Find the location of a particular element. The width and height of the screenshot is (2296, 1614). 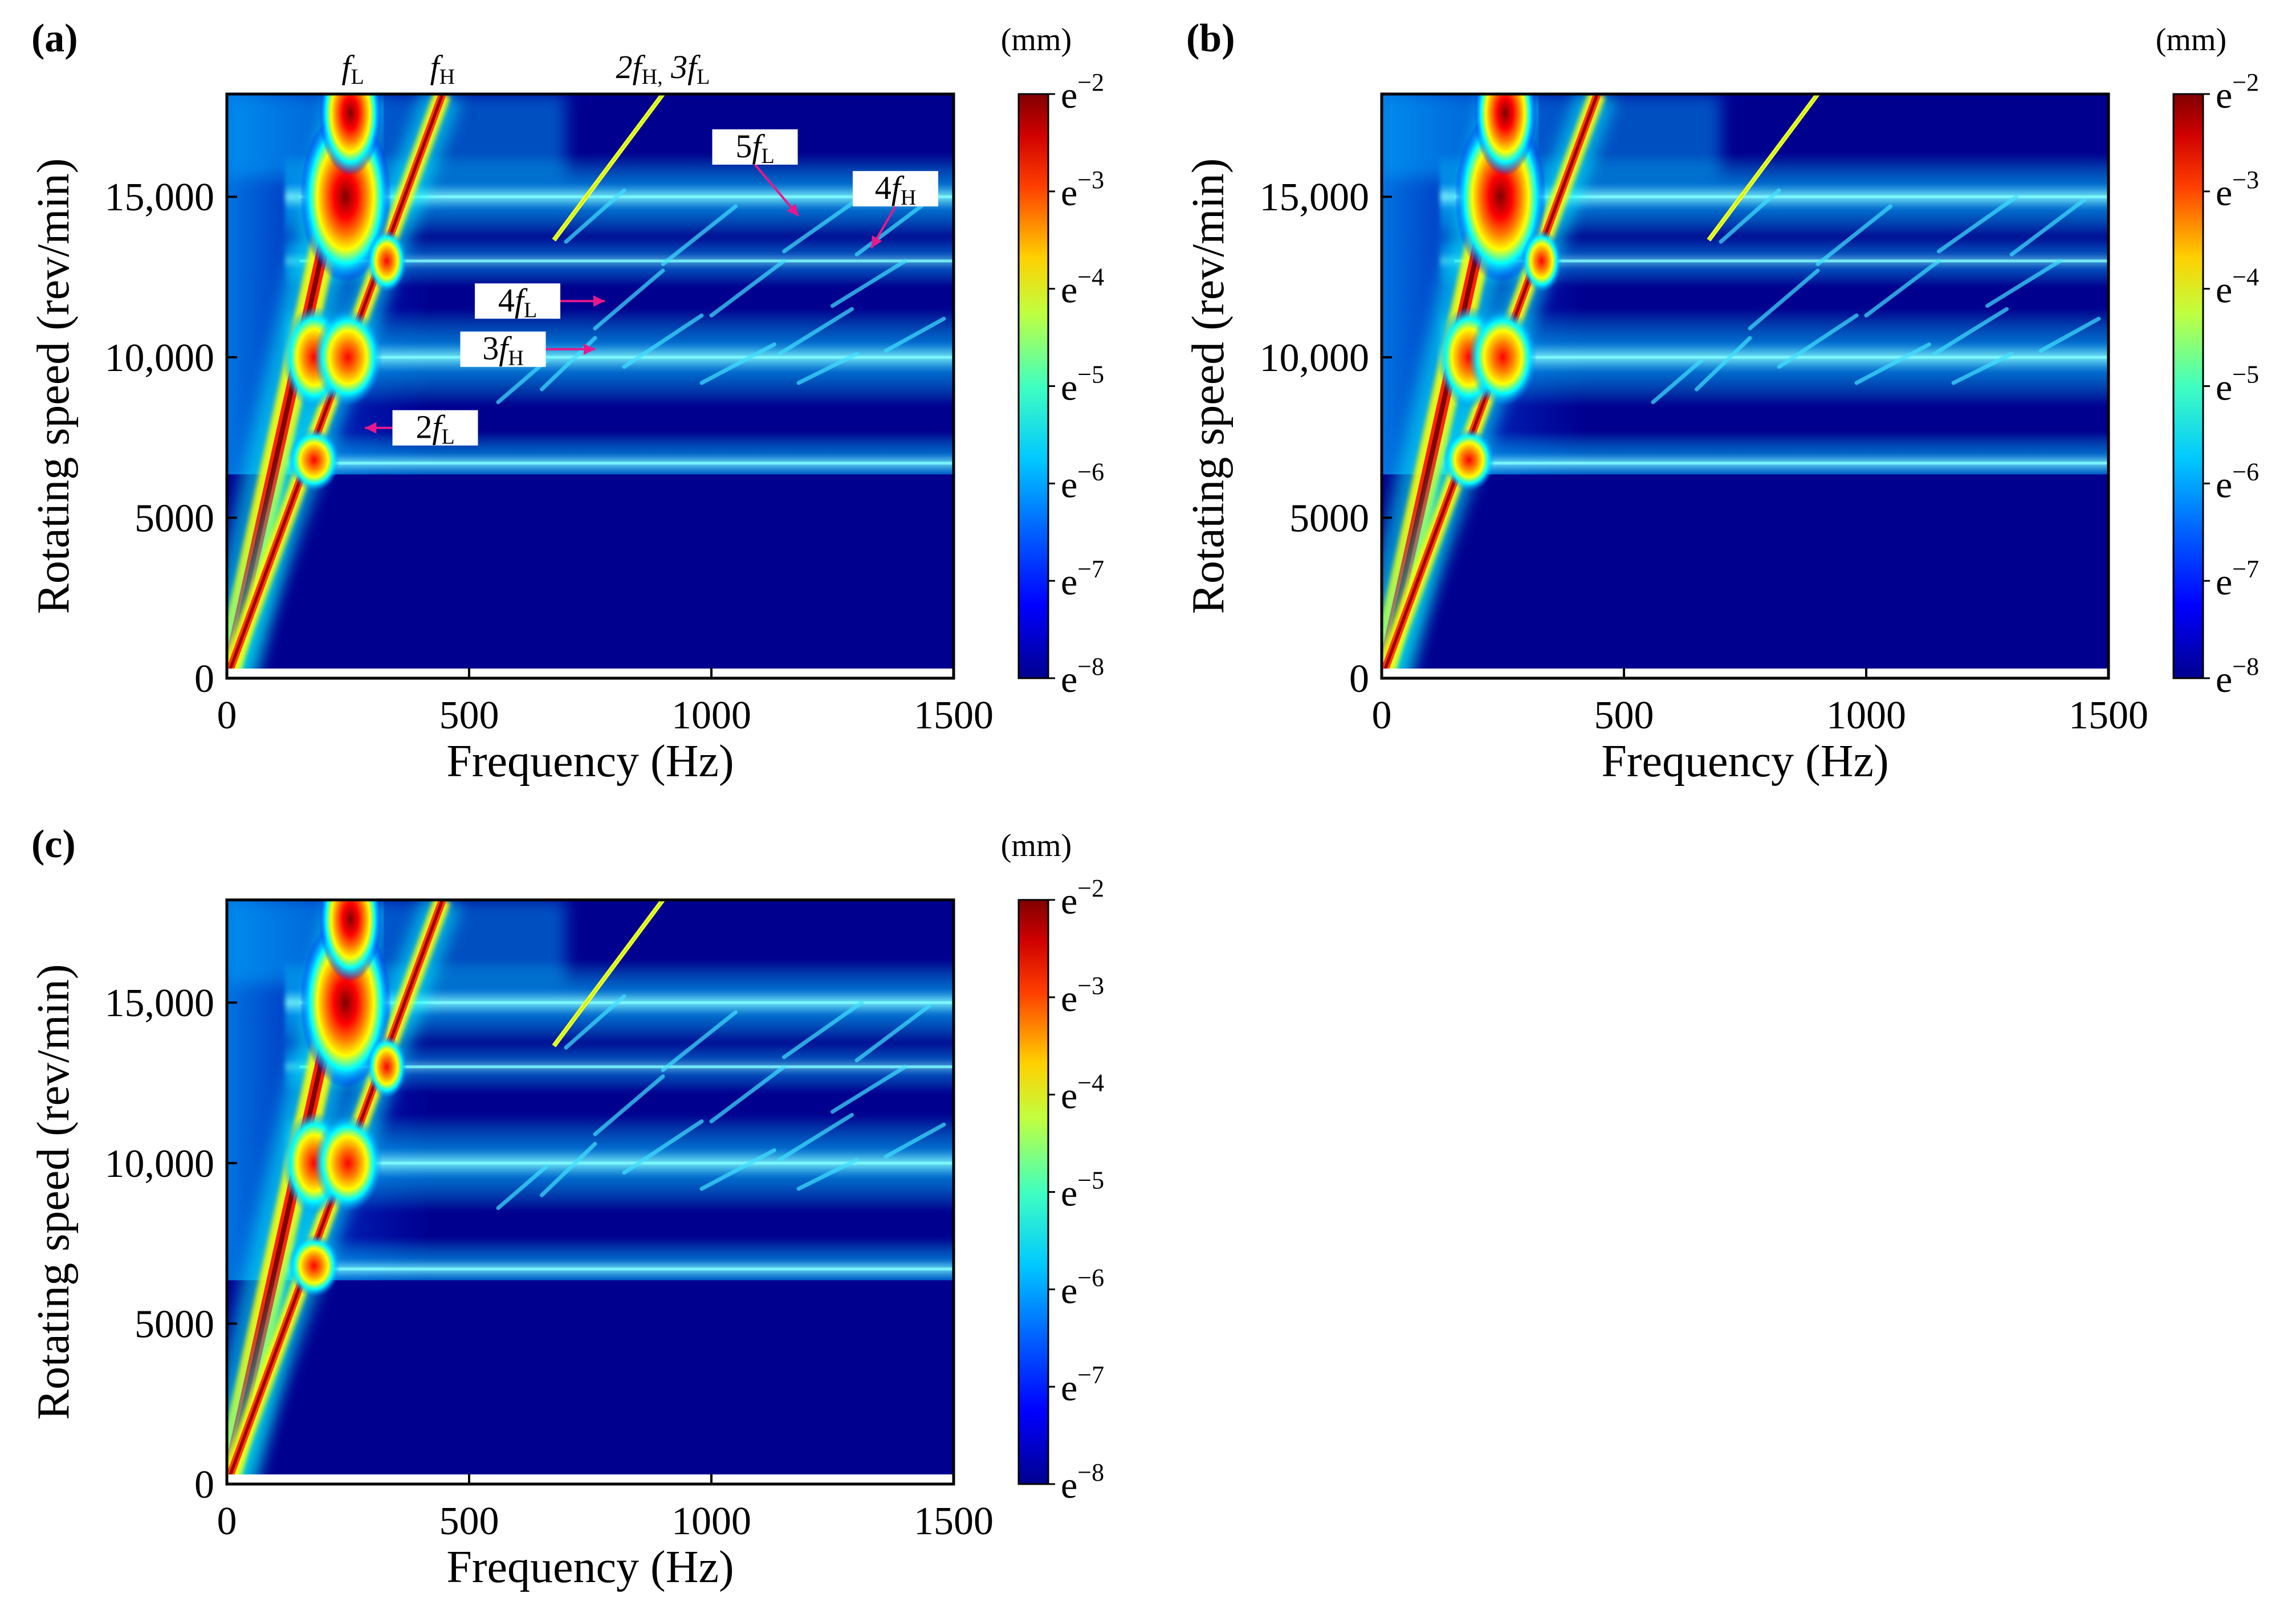

annotation-2fL: 2fL is located at coordinates (421, 429).